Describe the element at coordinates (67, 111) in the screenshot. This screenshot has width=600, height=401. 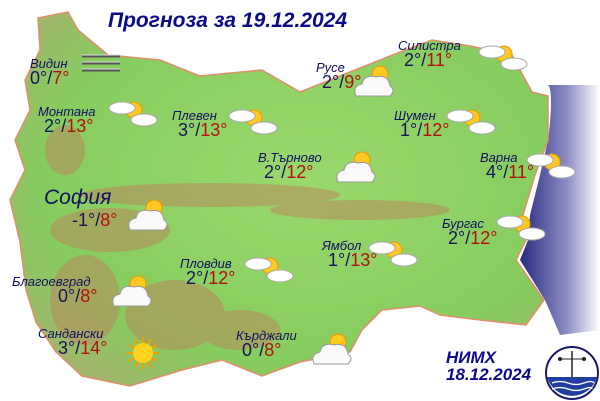
I see `city-name: Монтана` at that location.